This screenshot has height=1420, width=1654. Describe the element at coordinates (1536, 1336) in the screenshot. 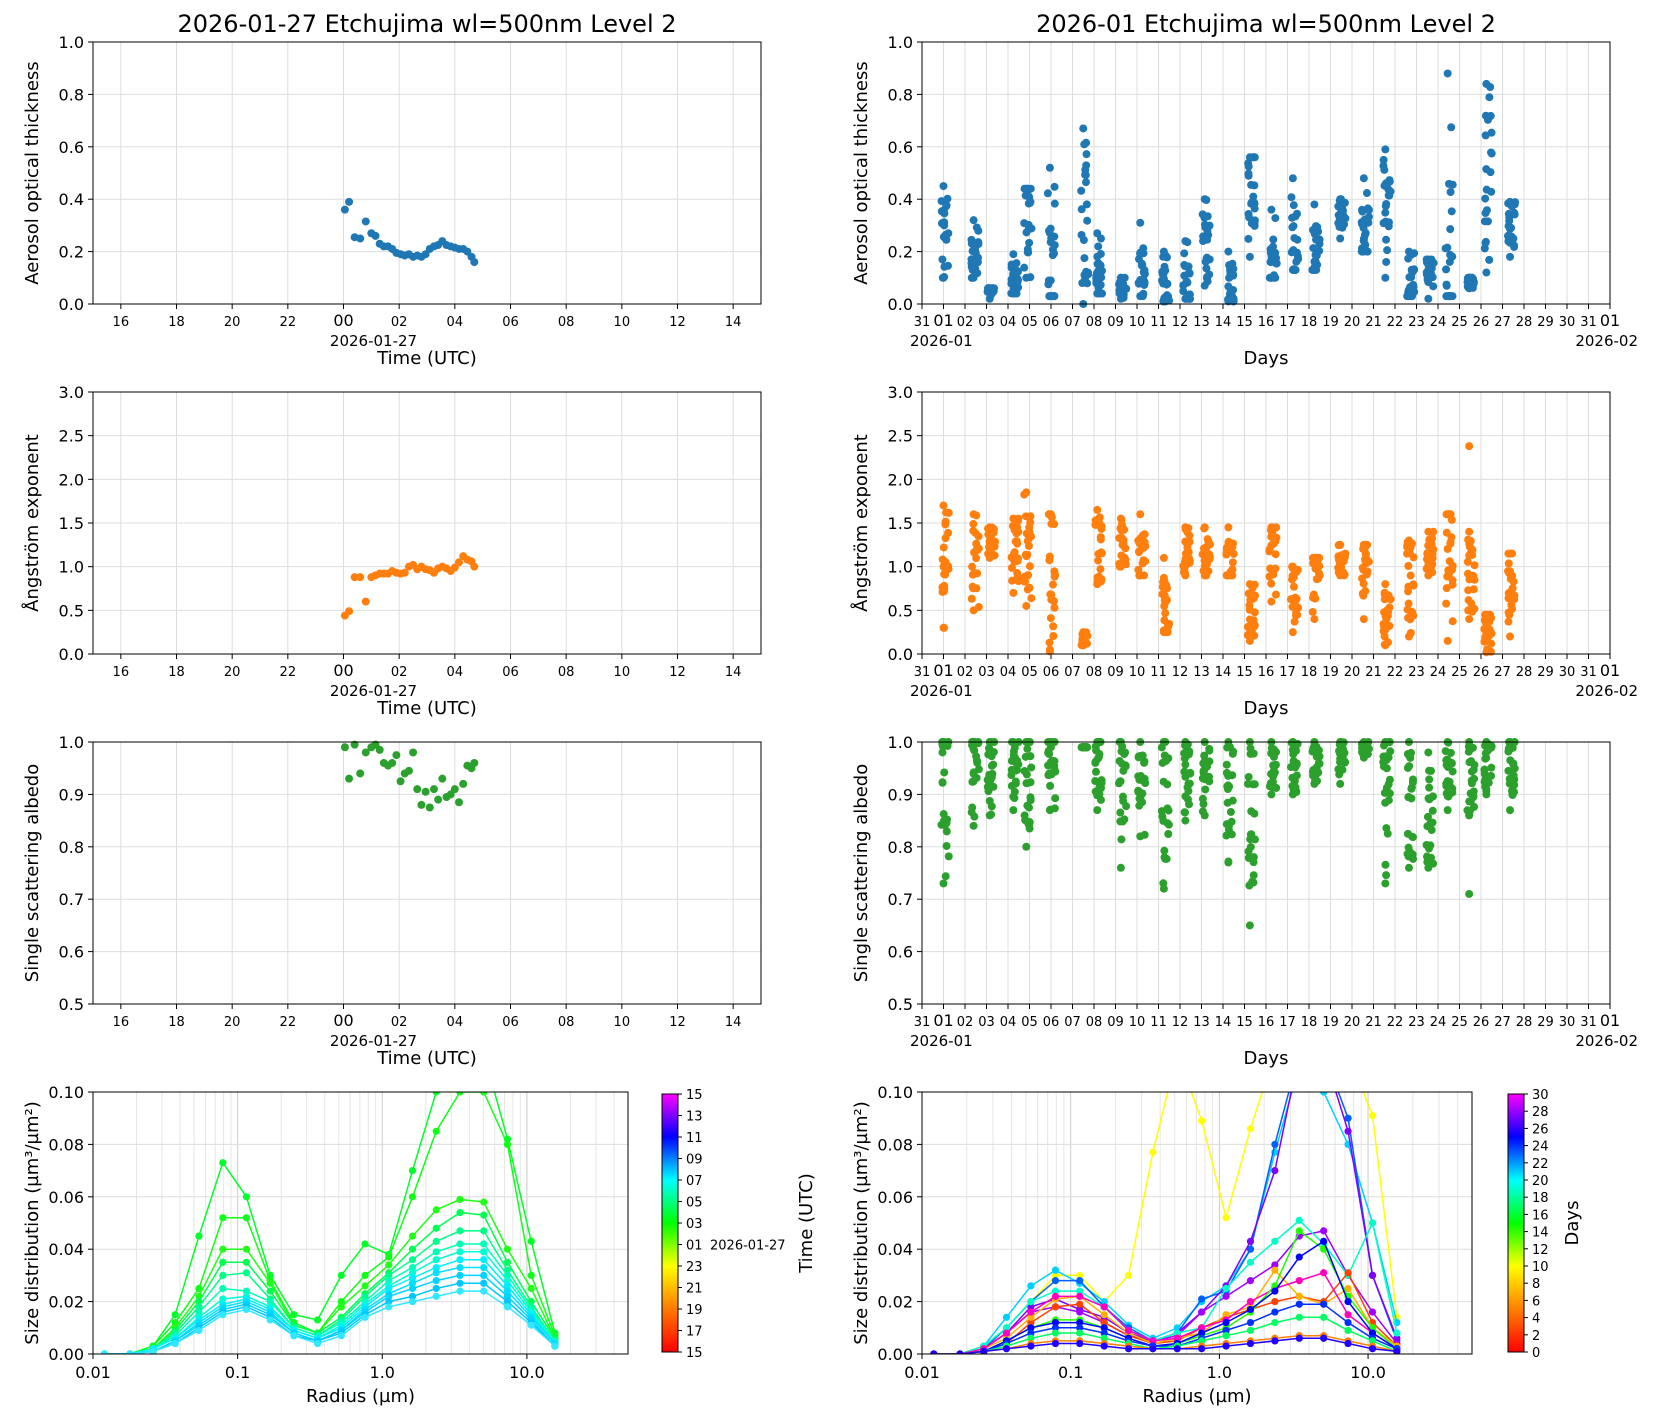

I see `colorbar-tick-label: 2` at that location.